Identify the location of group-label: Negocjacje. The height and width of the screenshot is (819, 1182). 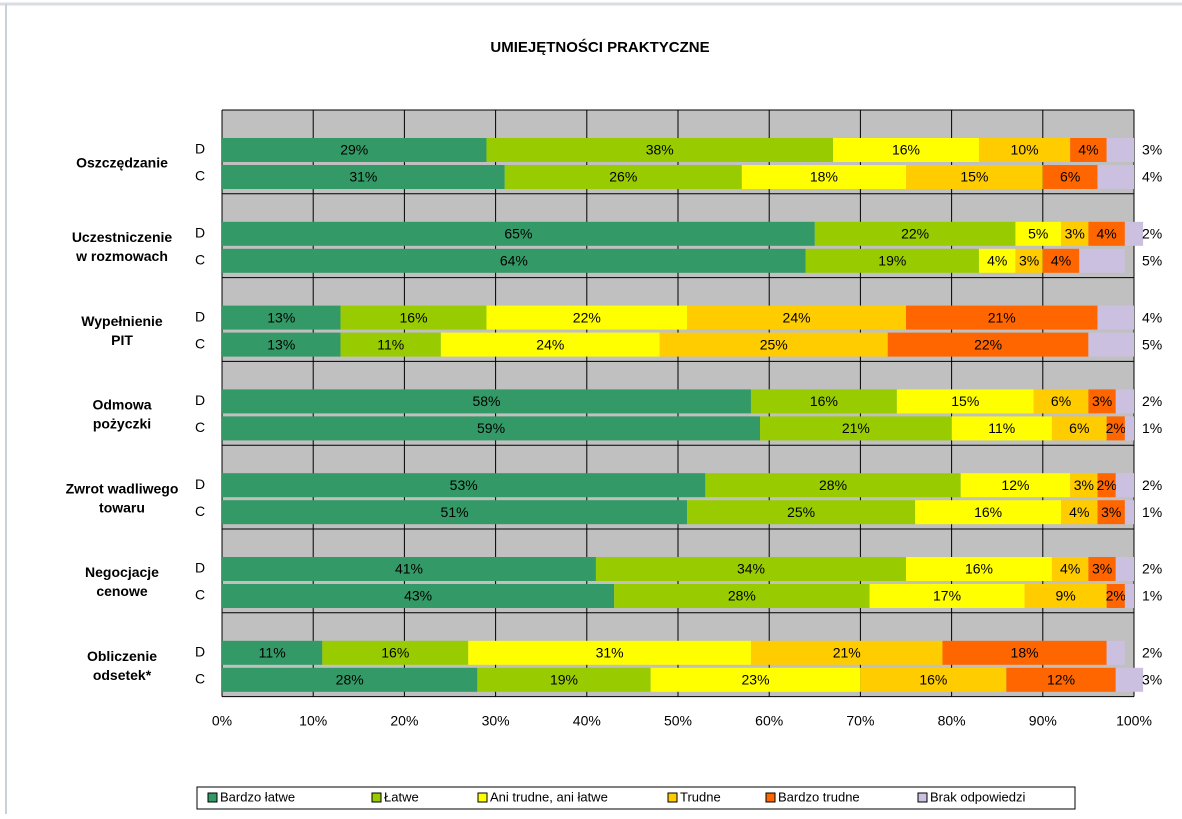
(122, 572).